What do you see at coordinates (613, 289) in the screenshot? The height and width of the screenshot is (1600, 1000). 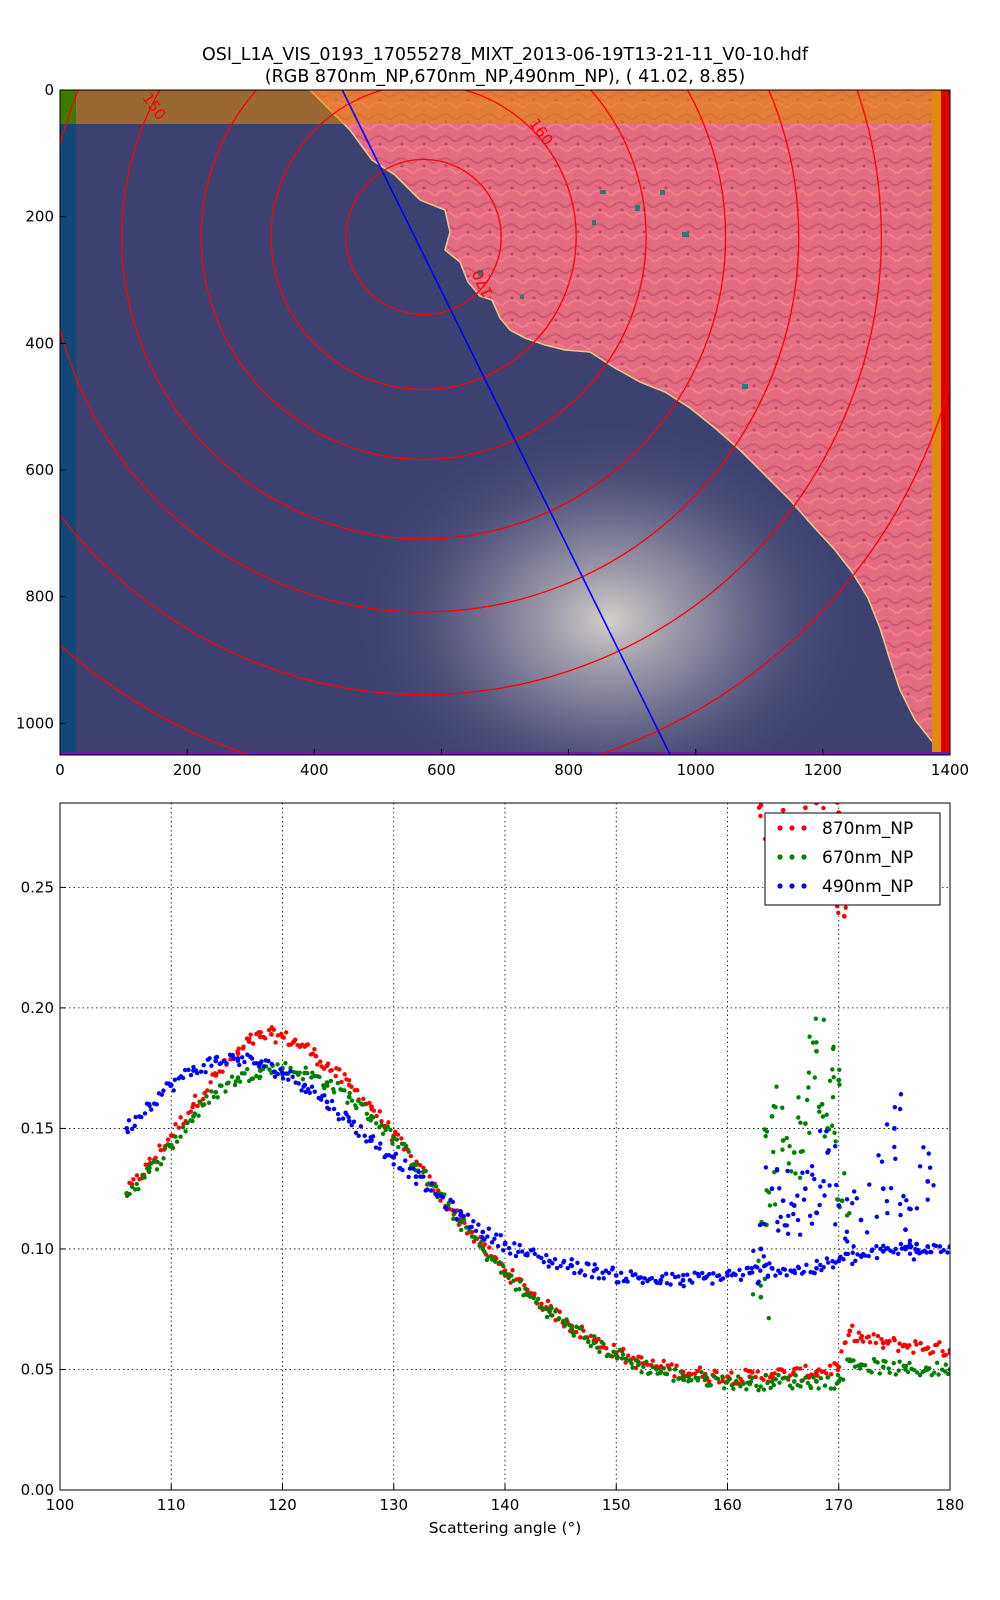 I see `lakes` at bounding box center [613, 289].